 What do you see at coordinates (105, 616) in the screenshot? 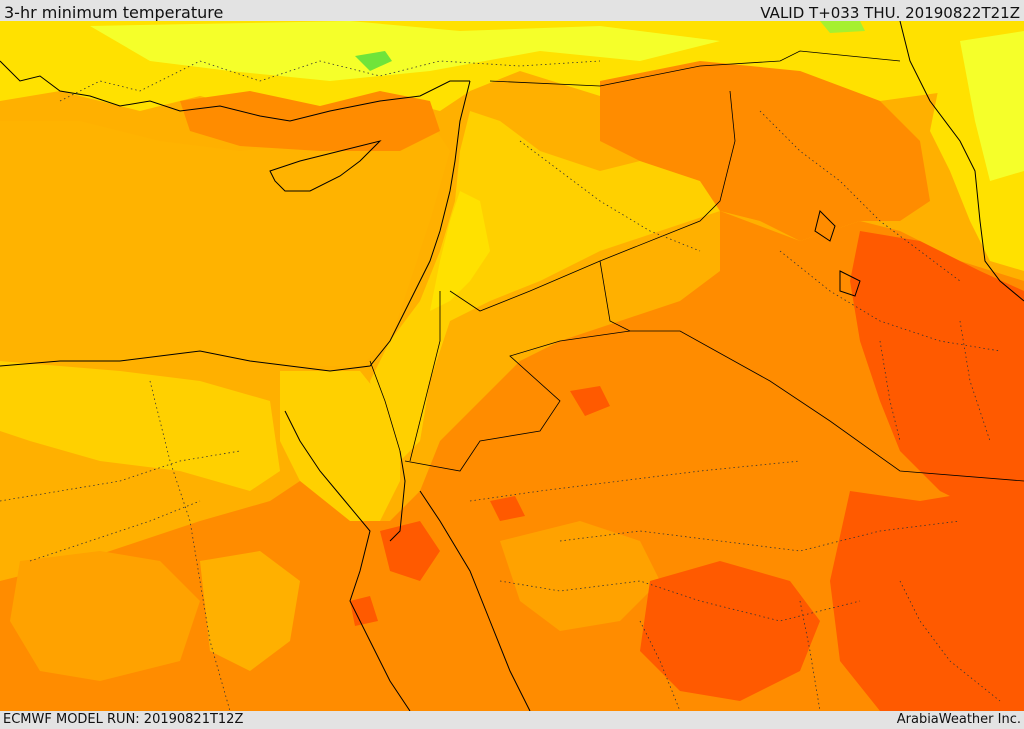
I see `egypt-amber-patch` at bounding box center [105, 616].